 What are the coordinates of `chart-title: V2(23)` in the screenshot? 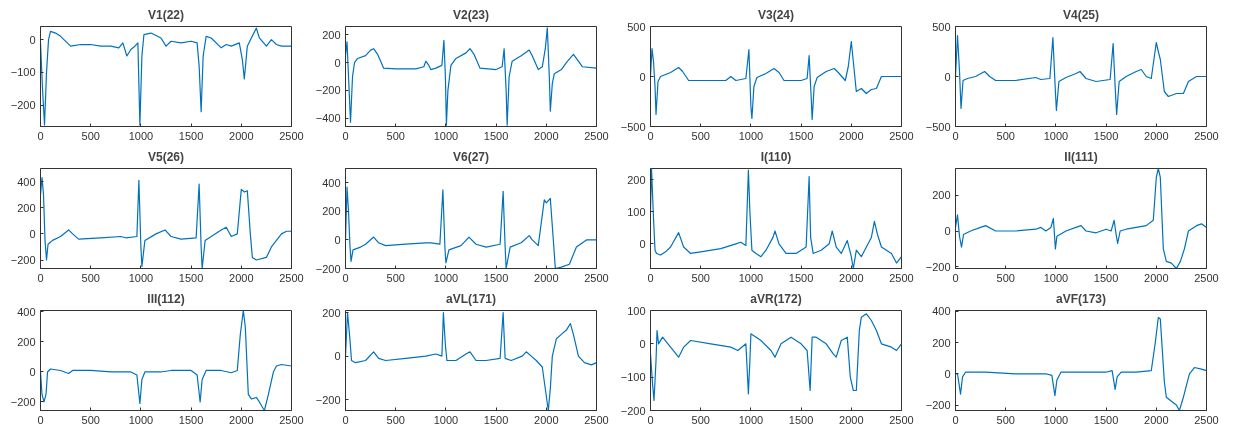 It's located at (471, 14).